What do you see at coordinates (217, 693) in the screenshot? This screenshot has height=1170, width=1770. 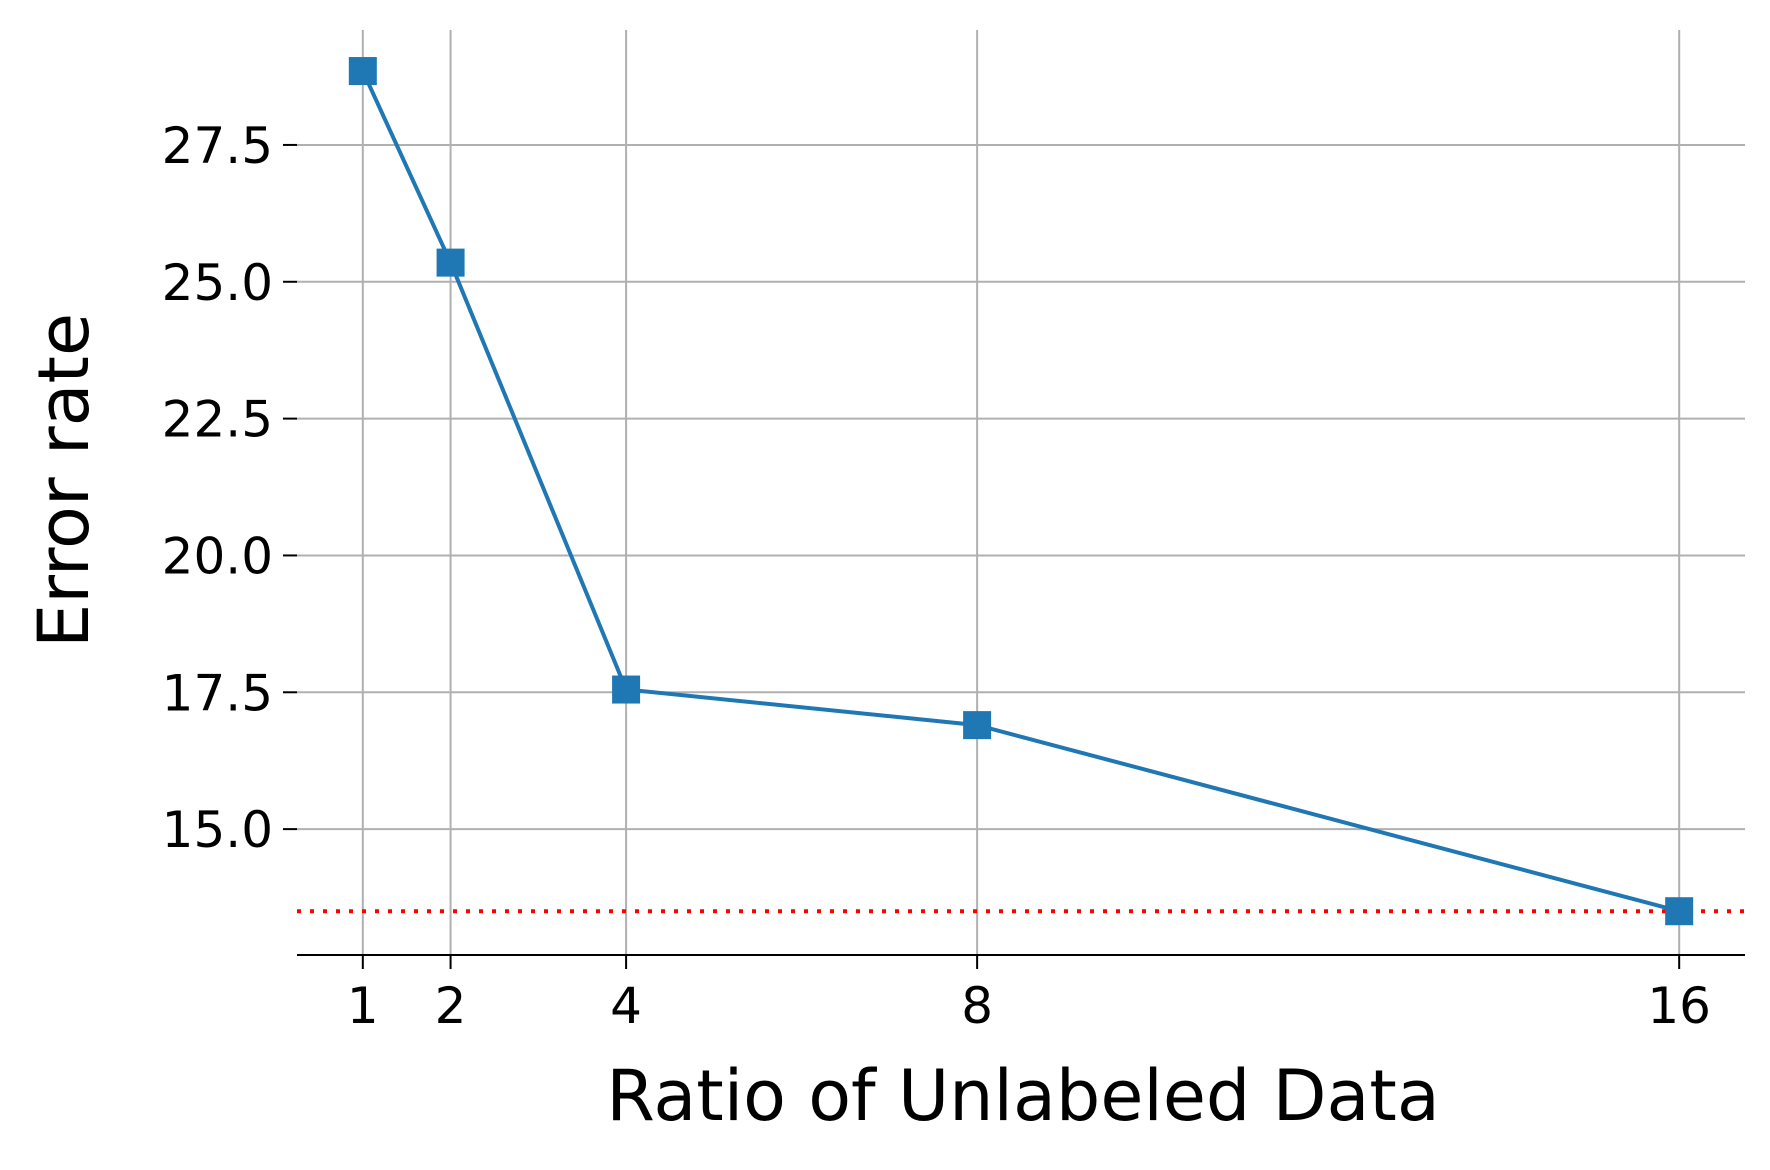 I see `y-tick-label: 17.5` at bounding box center [217, 693].